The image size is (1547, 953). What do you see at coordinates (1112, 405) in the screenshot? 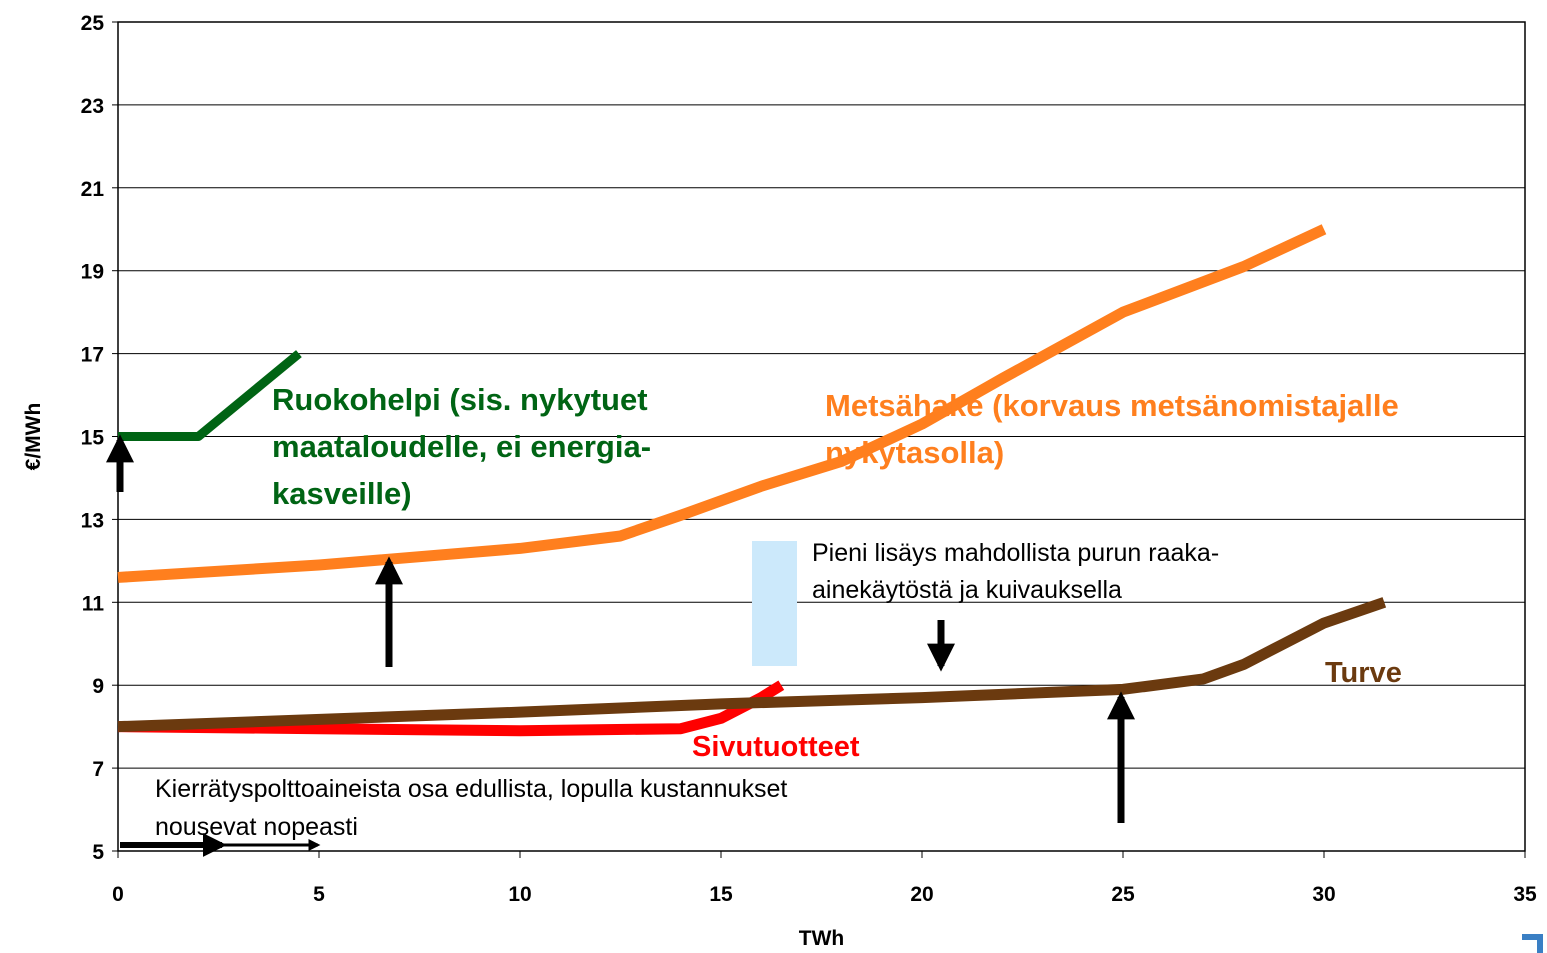
I see `series-label: Metsähake (korvaus metsänomistajalle` at bounding box center [1112, 405].